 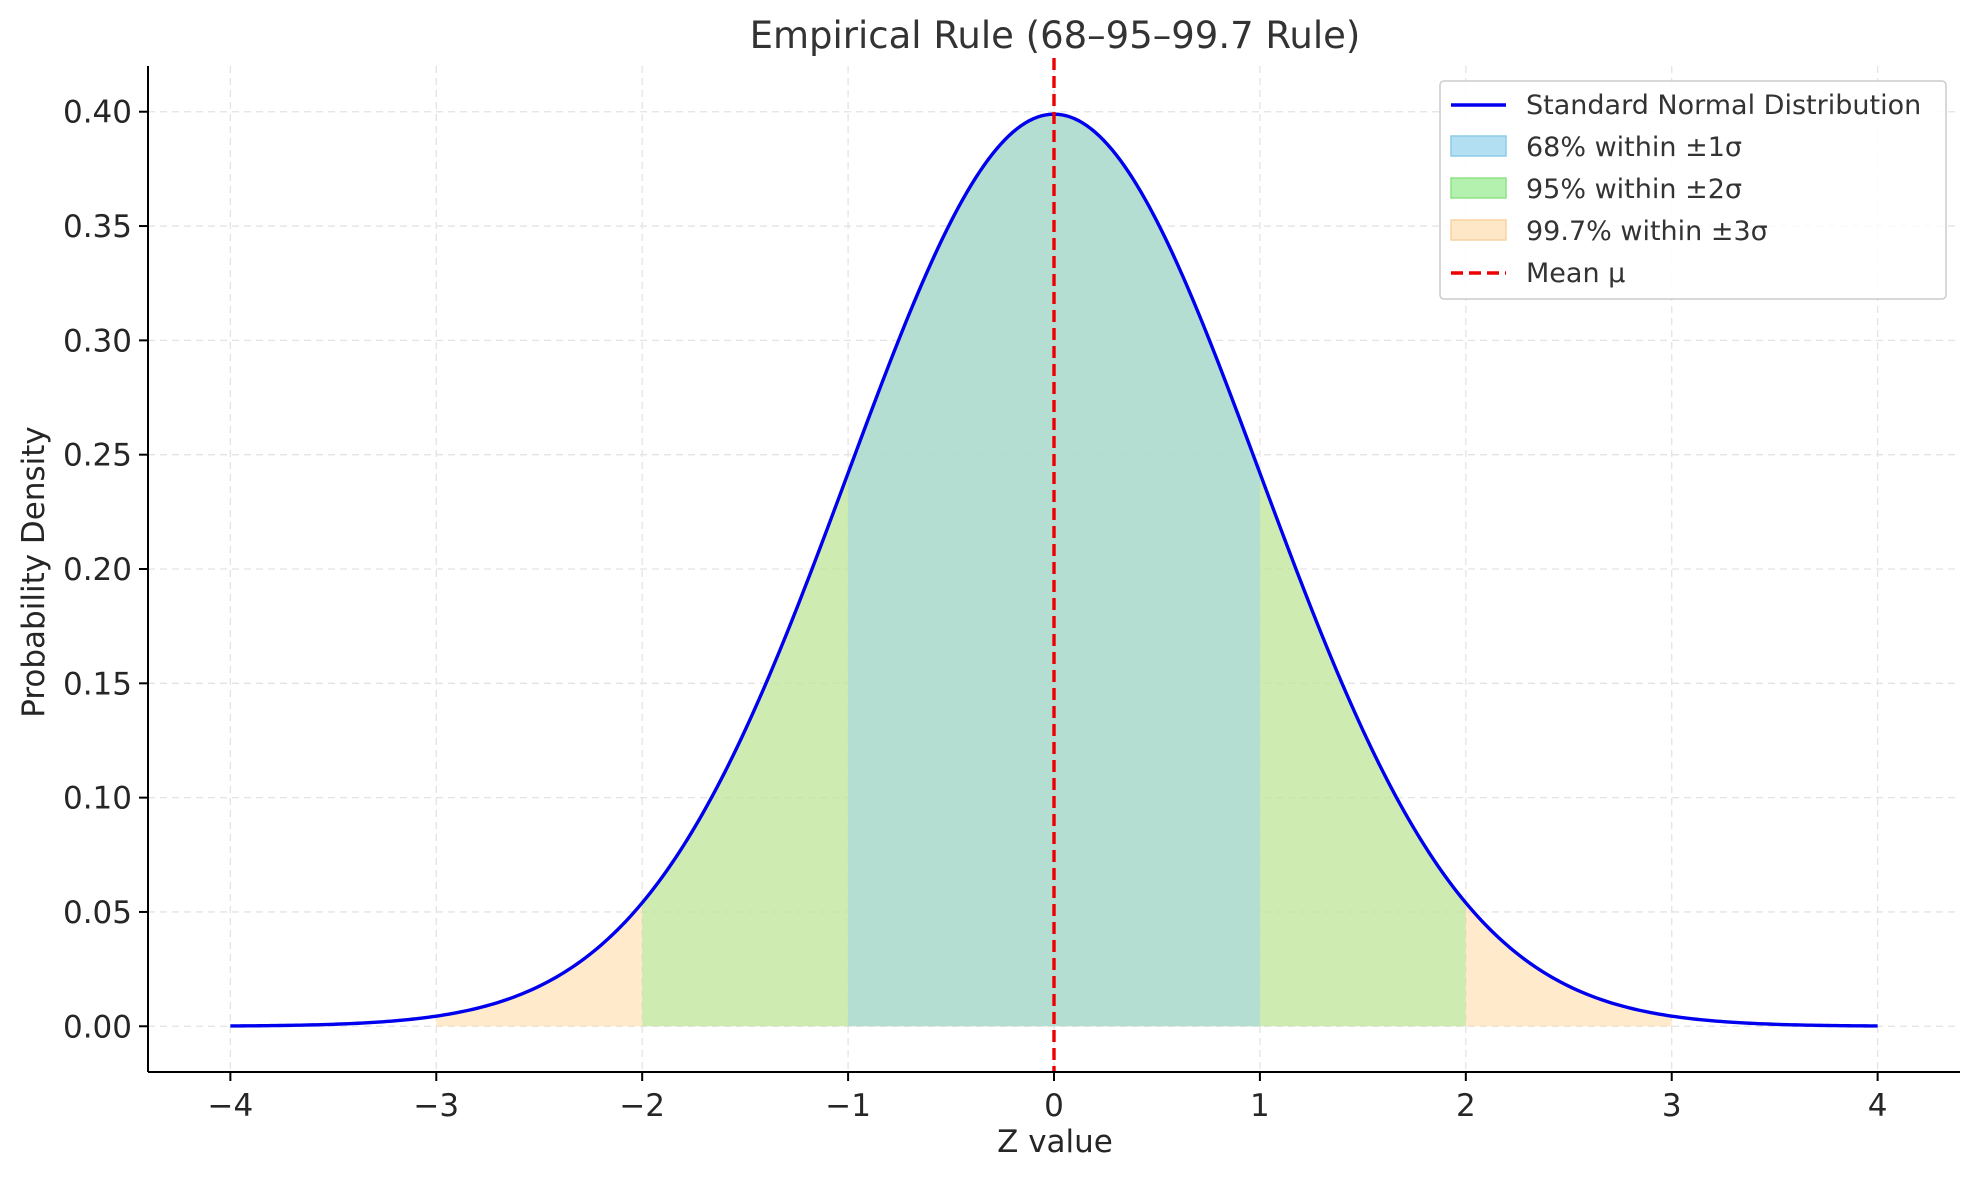 I want to click on y-tick-label: 0.05, so click(x=97, y=913).